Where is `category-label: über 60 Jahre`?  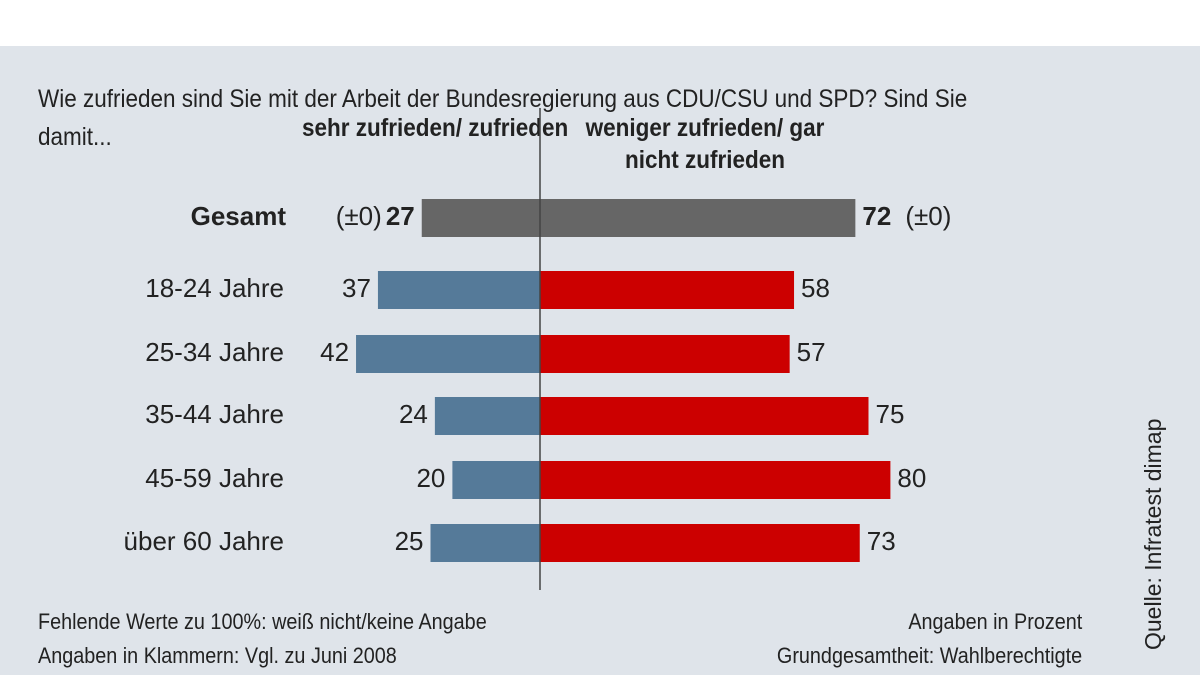 category-label: über 60 Jahre is located at coordinates (204, 541).